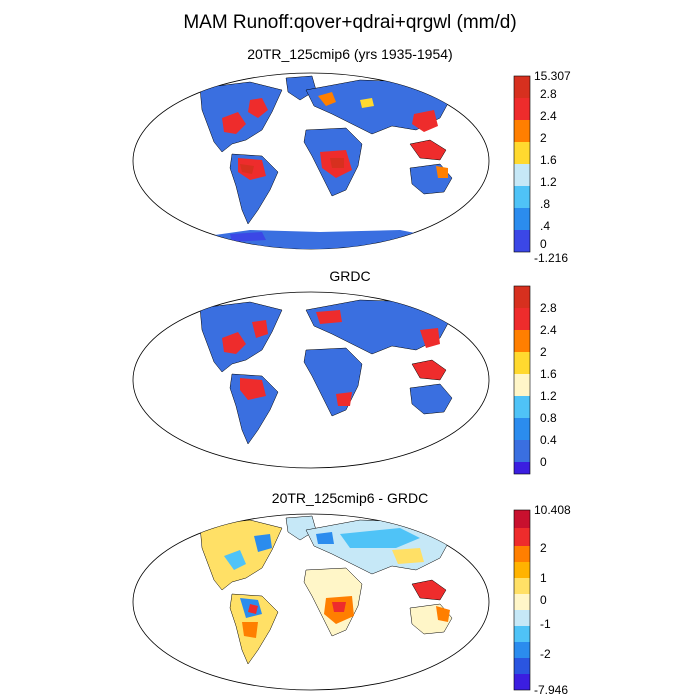 The image size is (700, 700). Describe the element at coordinates (552, 76) in the screenshot. I see `colorbar-1-label: 15.307` at that location.